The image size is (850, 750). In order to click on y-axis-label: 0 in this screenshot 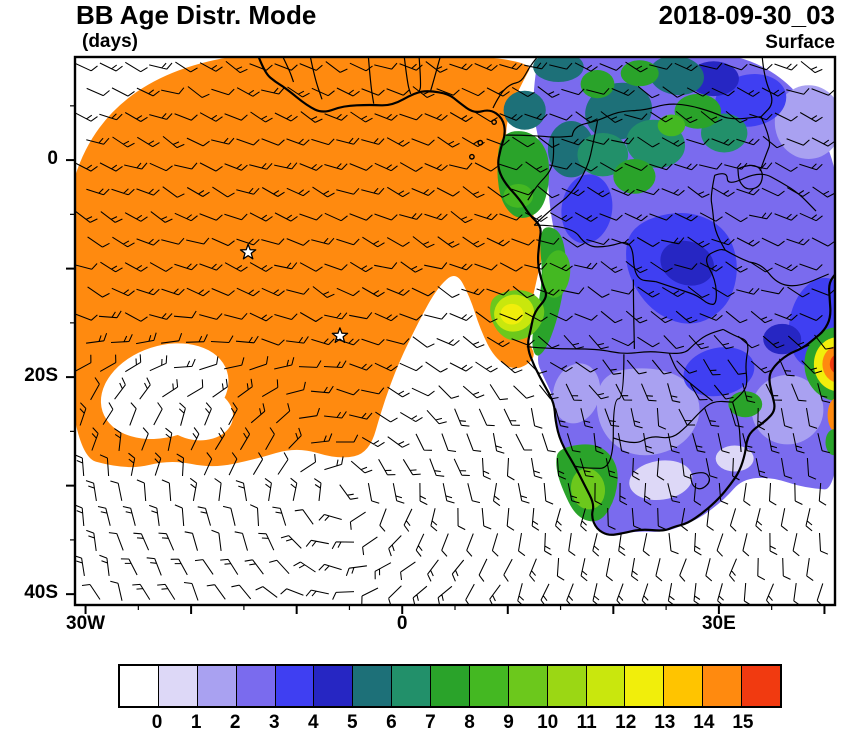, I will do `click(52, 159)`.